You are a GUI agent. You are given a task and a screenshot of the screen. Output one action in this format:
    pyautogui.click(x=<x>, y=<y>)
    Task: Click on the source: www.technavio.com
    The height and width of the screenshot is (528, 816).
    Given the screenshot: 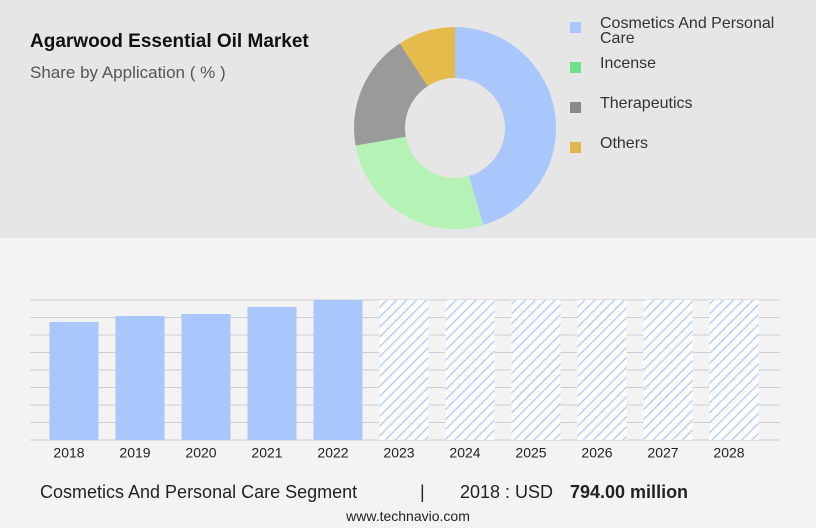 What is the action you would take?
    pyautogui.click(x=408, y=516)
    